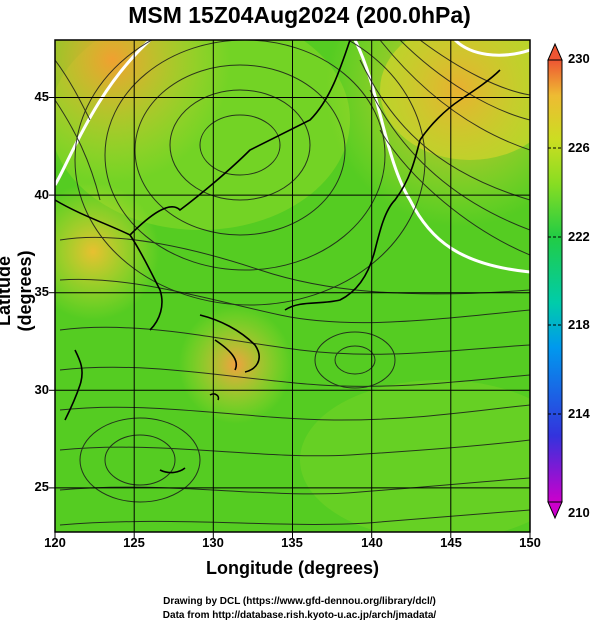 This screenshot has height=625, width=599. What do you see at coordinates (579, 324) in the screenshot?
I see `colorbar-tick-label: 218` at bounding box center [579, 324].